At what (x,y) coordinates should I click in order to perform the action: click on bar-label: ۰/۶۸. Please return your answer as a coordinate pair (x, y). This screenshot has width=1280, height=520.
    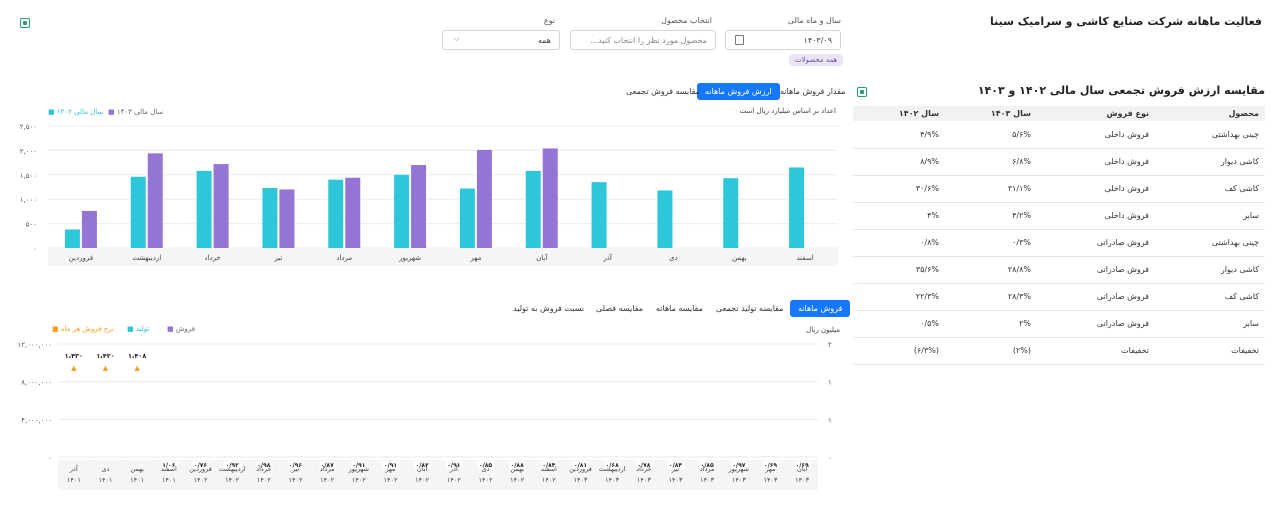
    Looking at the image, I should click on (613, 465).